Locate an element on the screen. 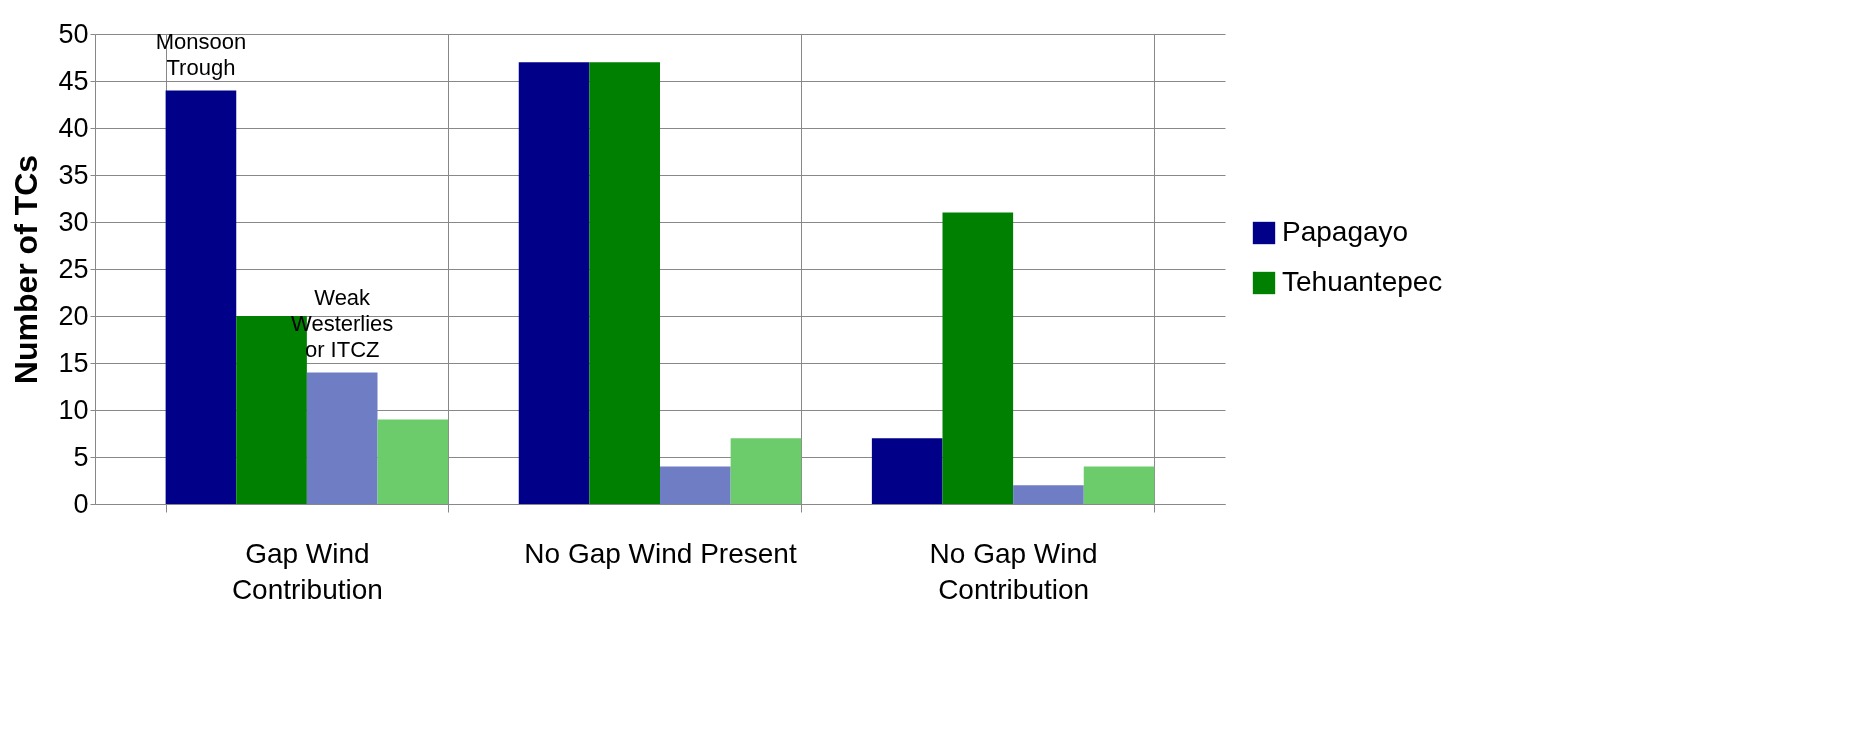 Image resolution: width=1866 pixels, height=736 pixels. y-tick-label: 0 is located at coordinates (81, 503).